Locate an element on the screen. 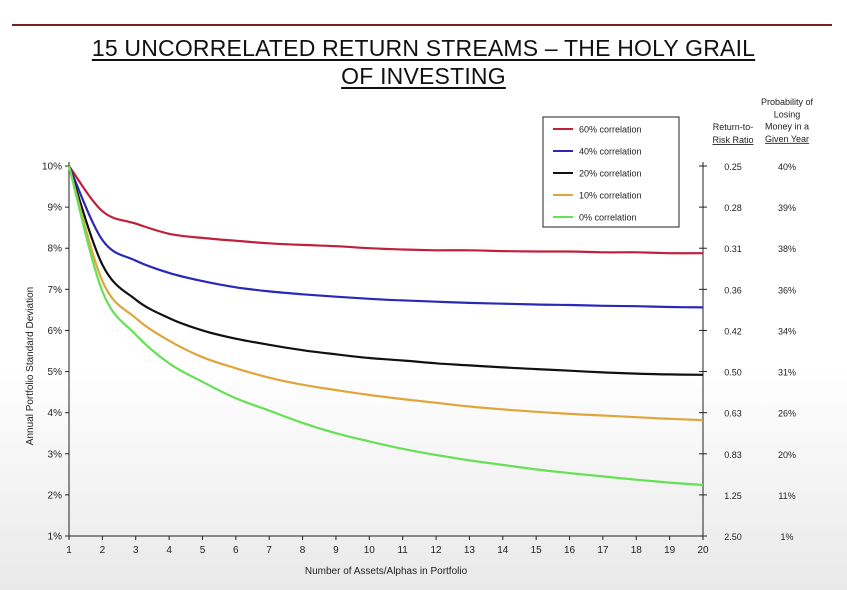 The width and height of the screenshot is (847, 590). x-tick-label: 20 is located at coordinates (703, 550).